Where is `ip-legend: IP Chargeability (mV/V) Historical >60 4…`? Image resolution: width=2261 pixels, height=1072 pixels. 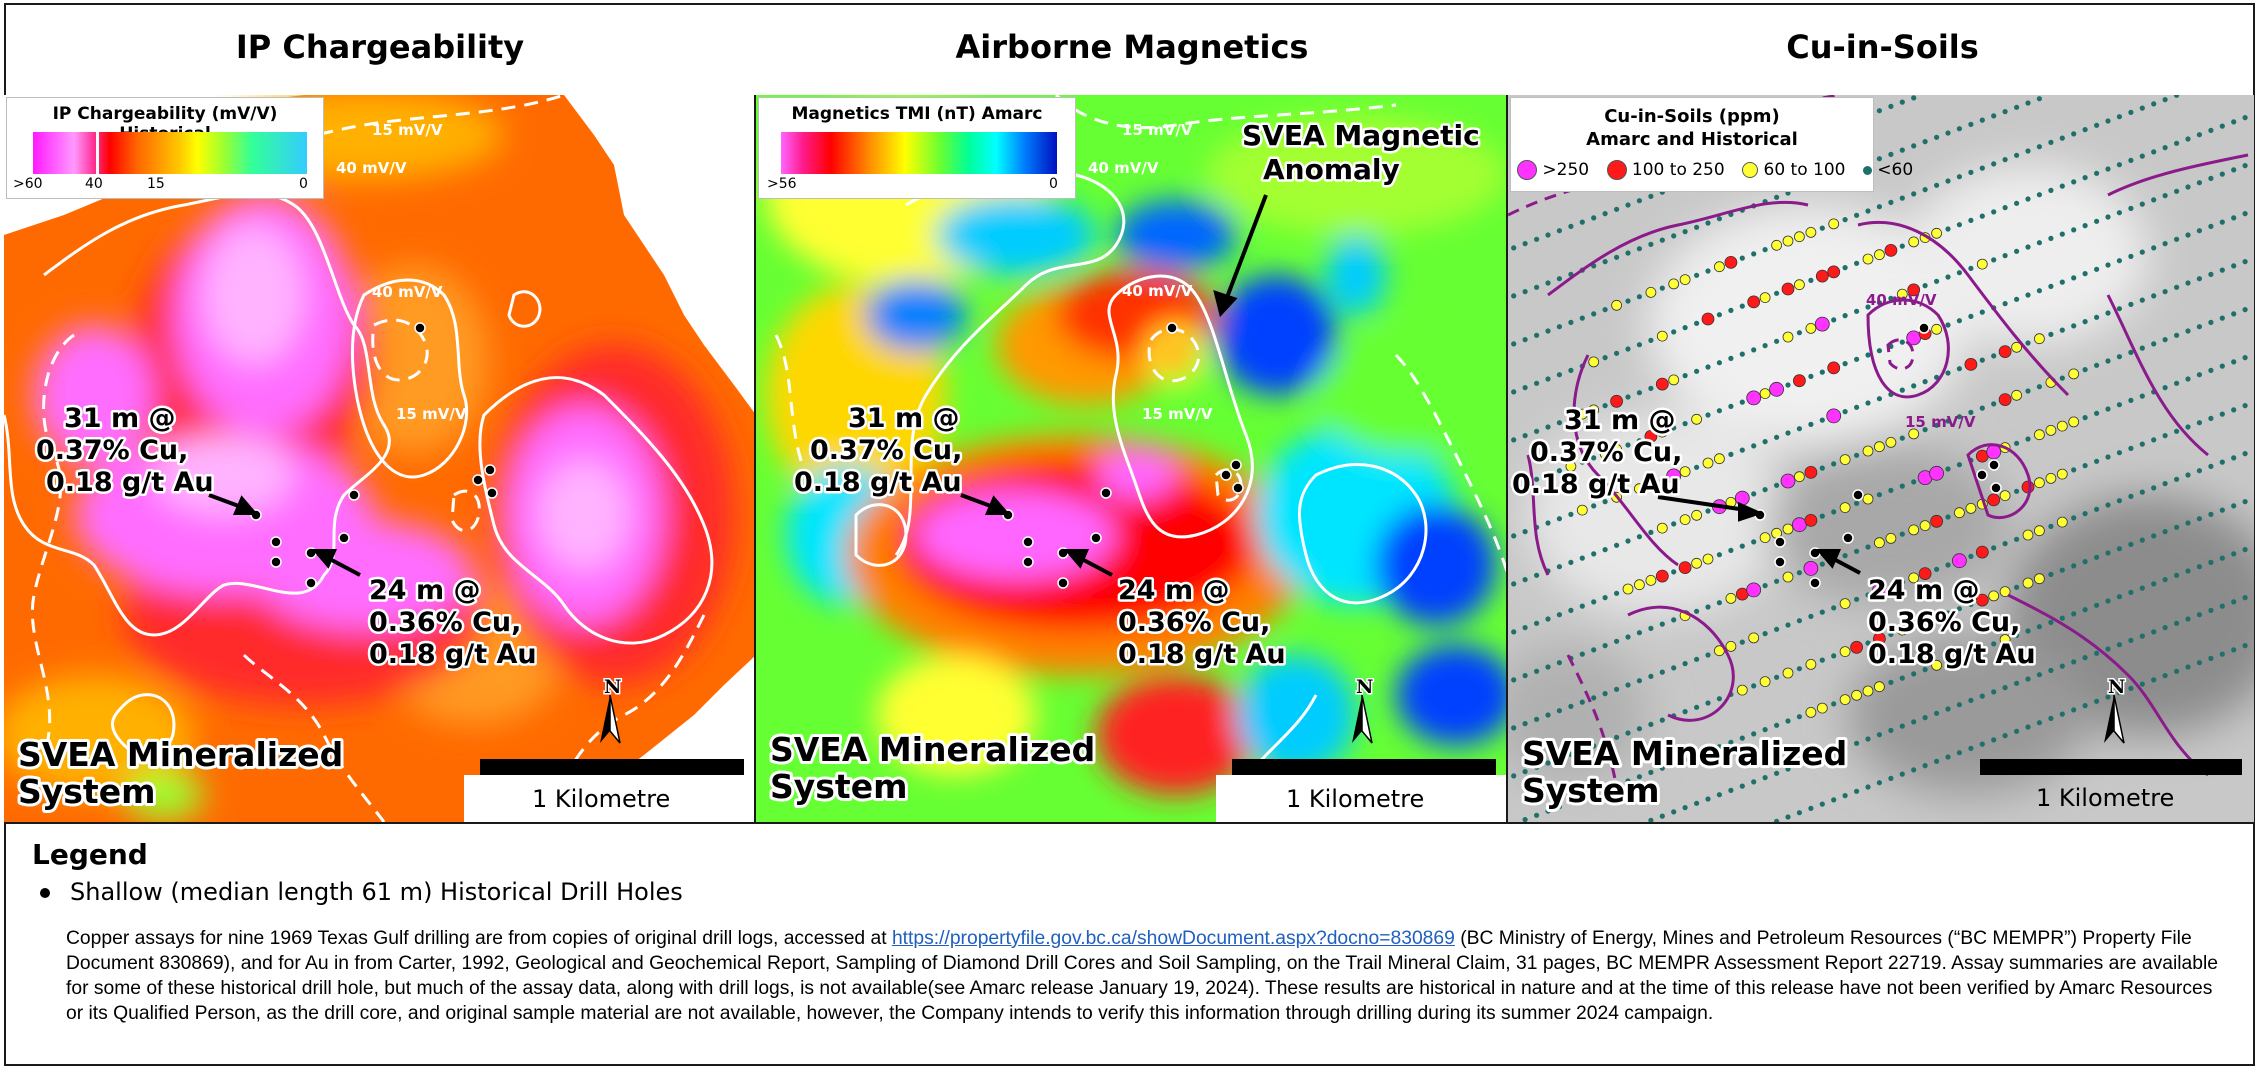 ip-legend: IP Chargeability (mV/V) Historical >60 4… is located at coordinates (165, 148).